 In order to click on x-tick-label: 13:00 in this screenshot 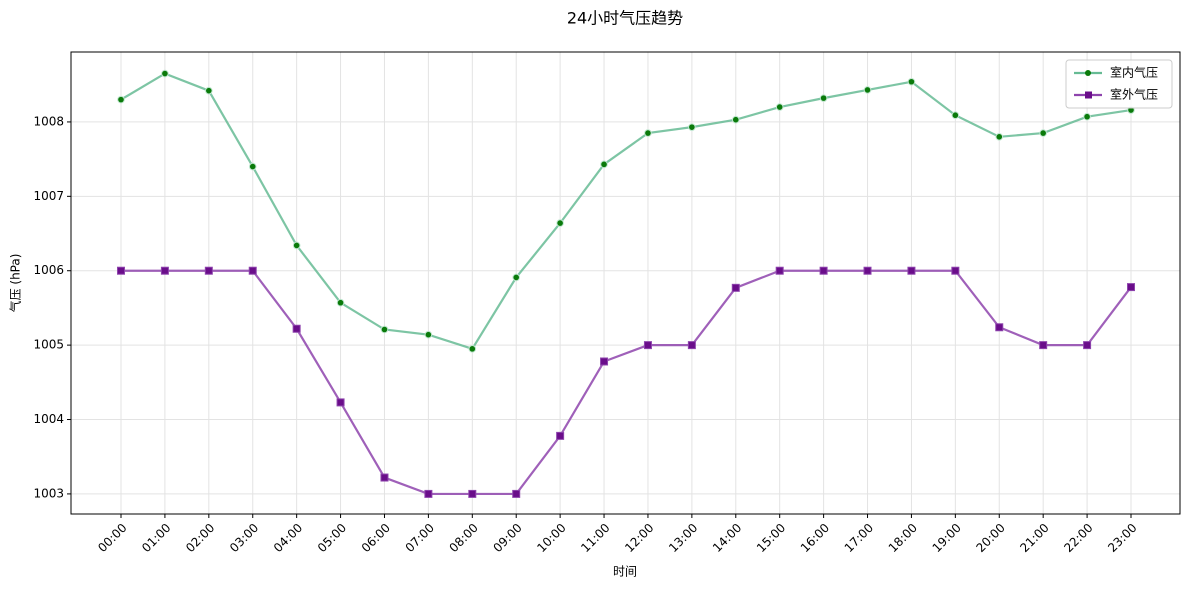, I will do `click(683, 538)`.